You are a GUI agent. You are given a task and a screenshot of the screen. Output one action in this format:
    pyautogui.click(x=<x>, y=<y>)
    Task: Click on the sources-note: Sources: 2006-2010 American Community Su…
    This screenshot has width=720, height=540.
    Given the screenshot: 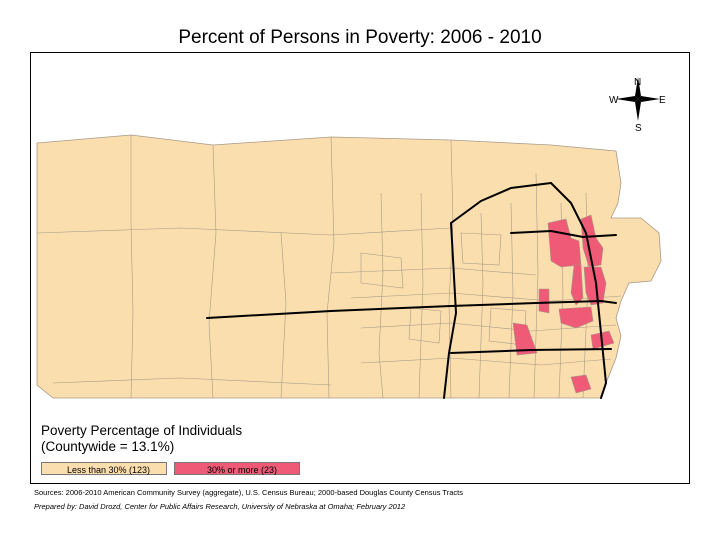 What is the action you would take?
    pyautogui.click(x=248, y=492)
    